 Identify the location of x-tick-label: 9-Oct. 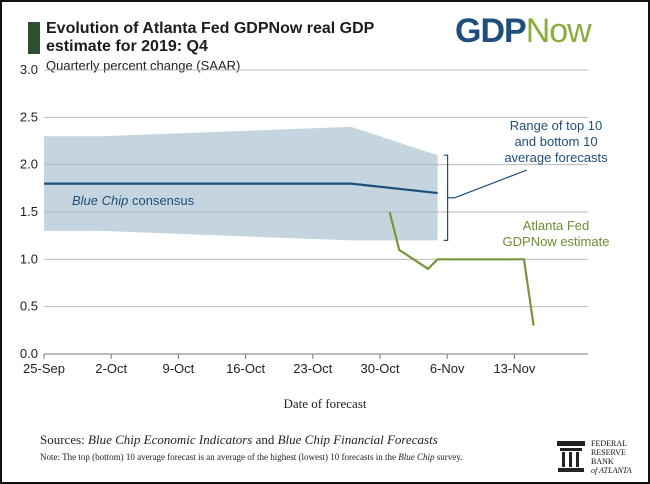
(179, 368).